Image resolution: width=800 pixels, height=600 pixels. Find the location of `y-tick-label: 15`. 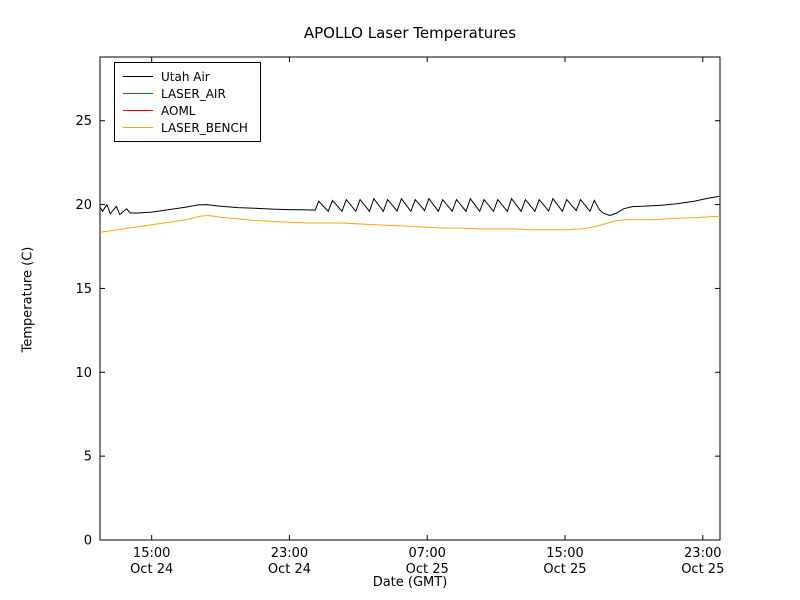

y-tick-label: 15 is located at coordinates (83, 289).